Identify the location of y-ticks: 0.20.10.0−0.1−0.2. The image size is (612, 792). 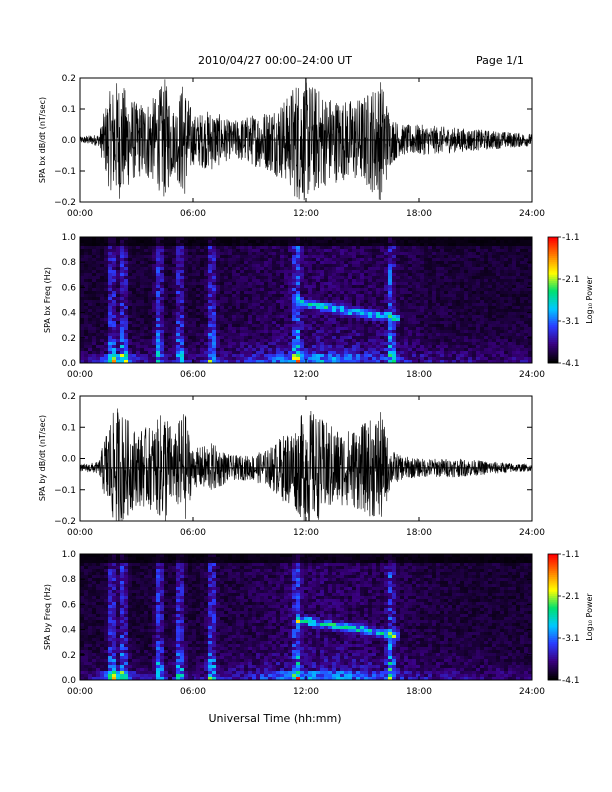
(293, 141).